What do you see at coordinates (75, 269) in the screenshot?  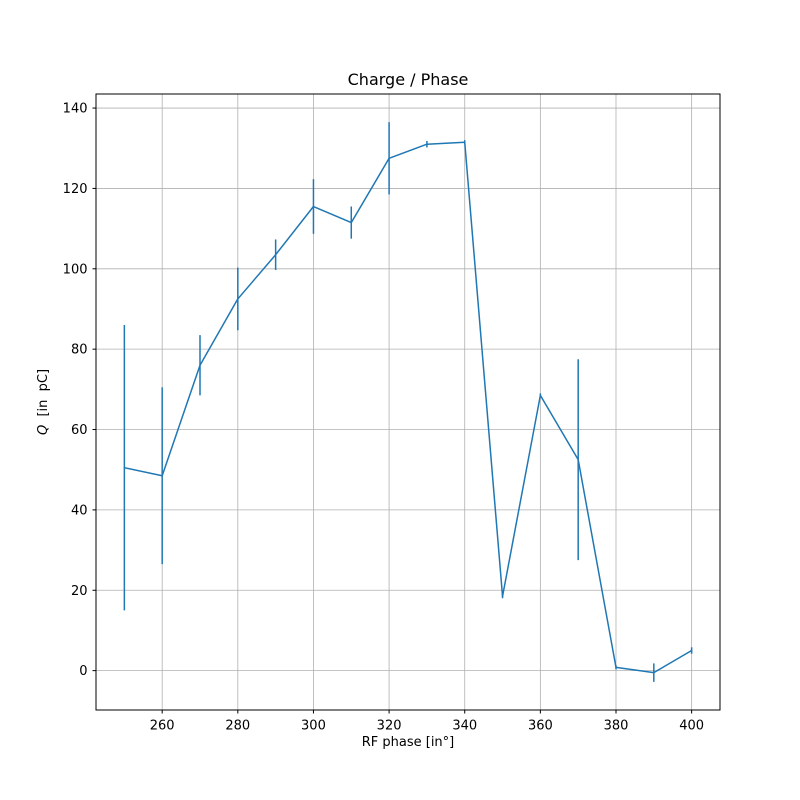 I see `y-tick-label: 100` at bounding box center [75, 269].